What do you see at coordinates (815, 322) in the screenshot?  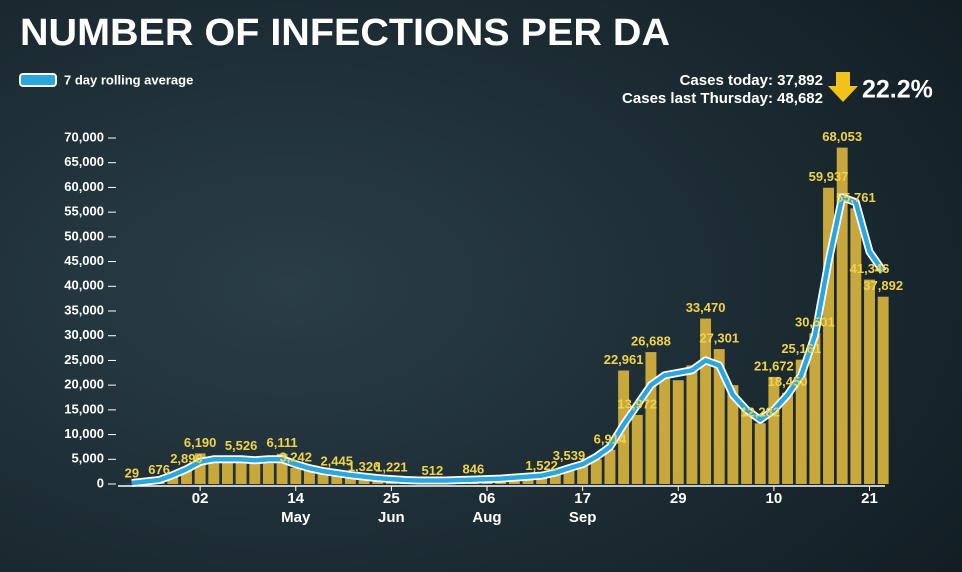 I see `value-label: 30,501` at bounding box center [815, 322].